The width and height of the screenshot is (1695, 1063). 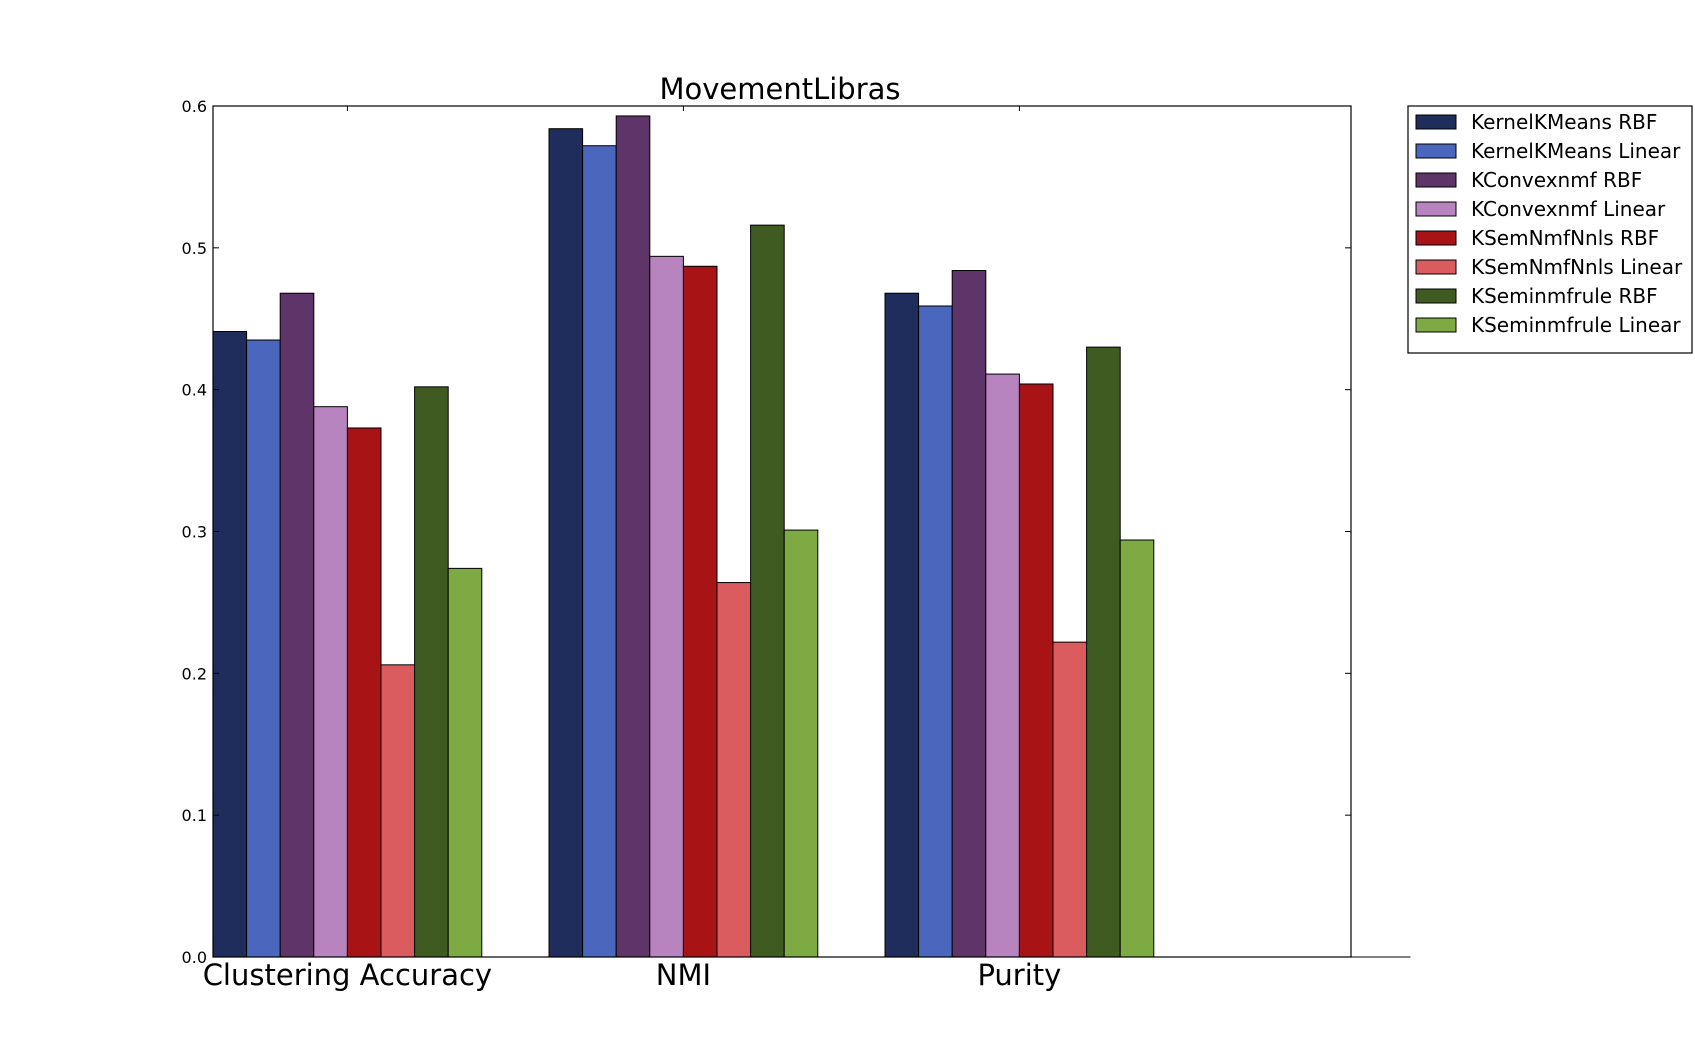 I want to click on legend-label: KSemNmfNnls RBF, so click(x=1565, y=238).